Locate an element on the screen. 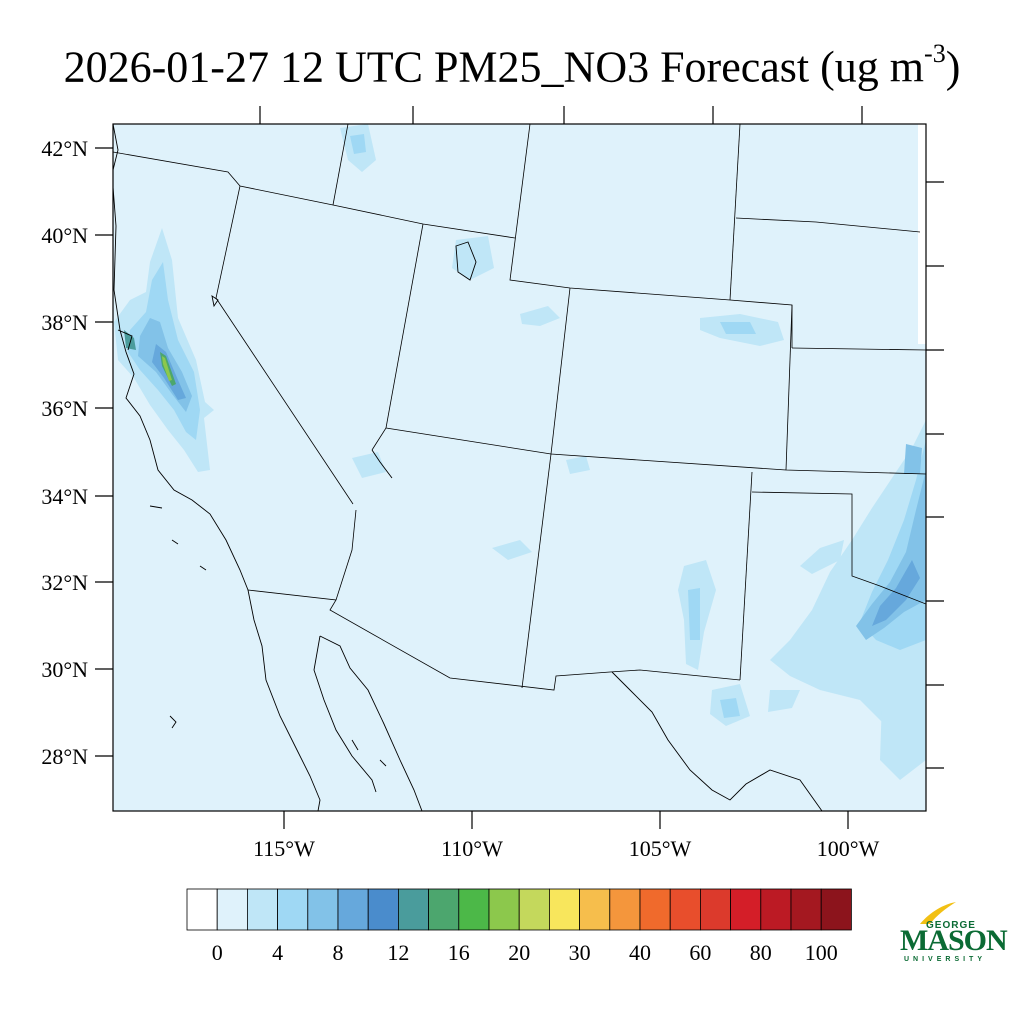 This screenshot has height=1024, width=1024. lon-label: 105°W is located at coordinates (660, 848).